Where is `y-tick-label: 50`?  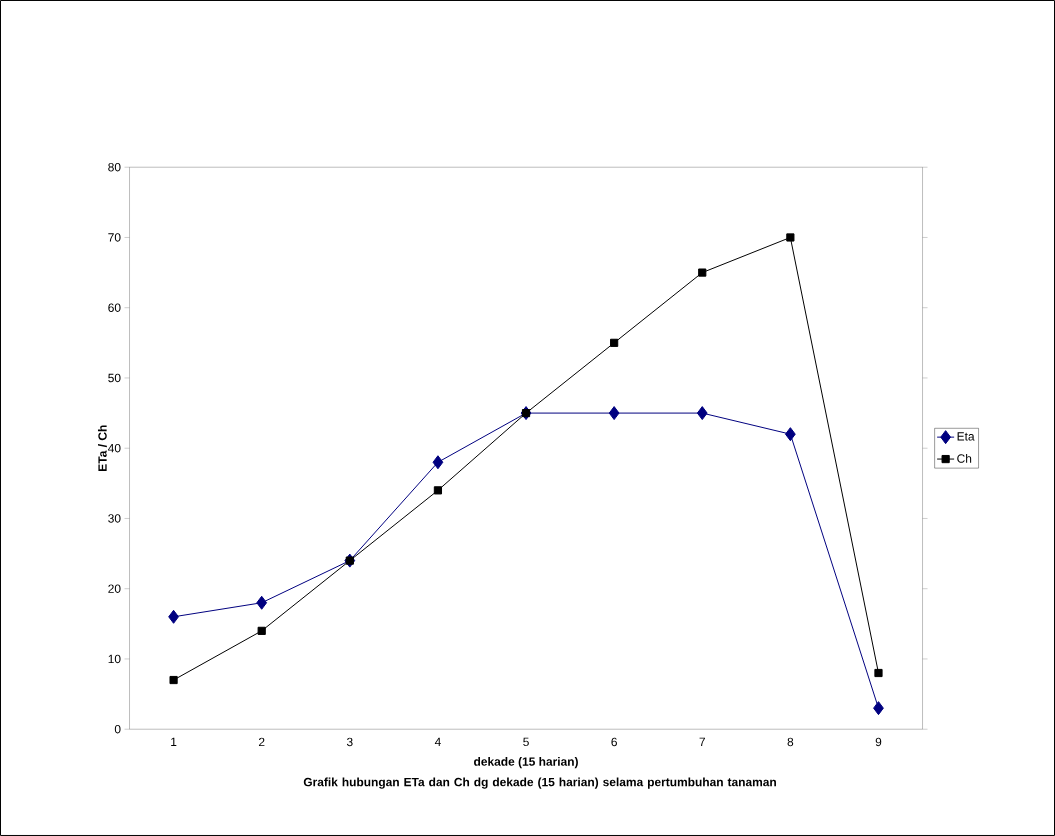 y-tick-label: 50 is located at coordinates (114, 378).